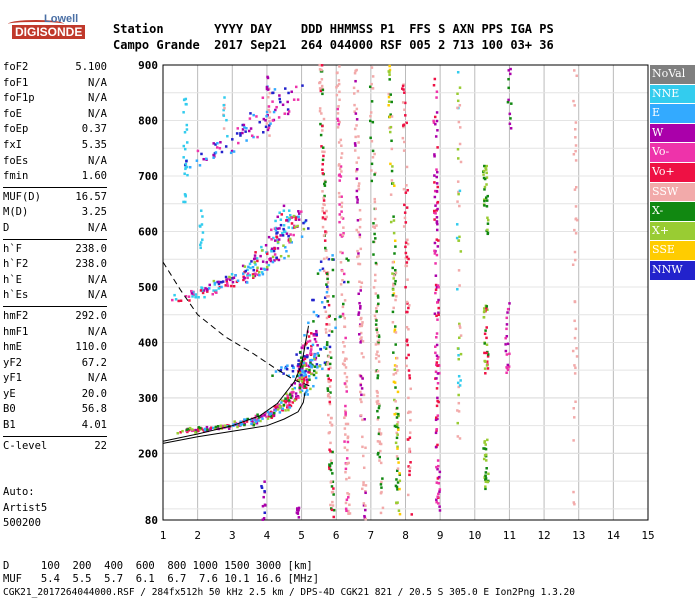  What do you see at coordinates (97, 378) in the screenshot?
I see `param-value: N/A` at bounding box center [97, 378].